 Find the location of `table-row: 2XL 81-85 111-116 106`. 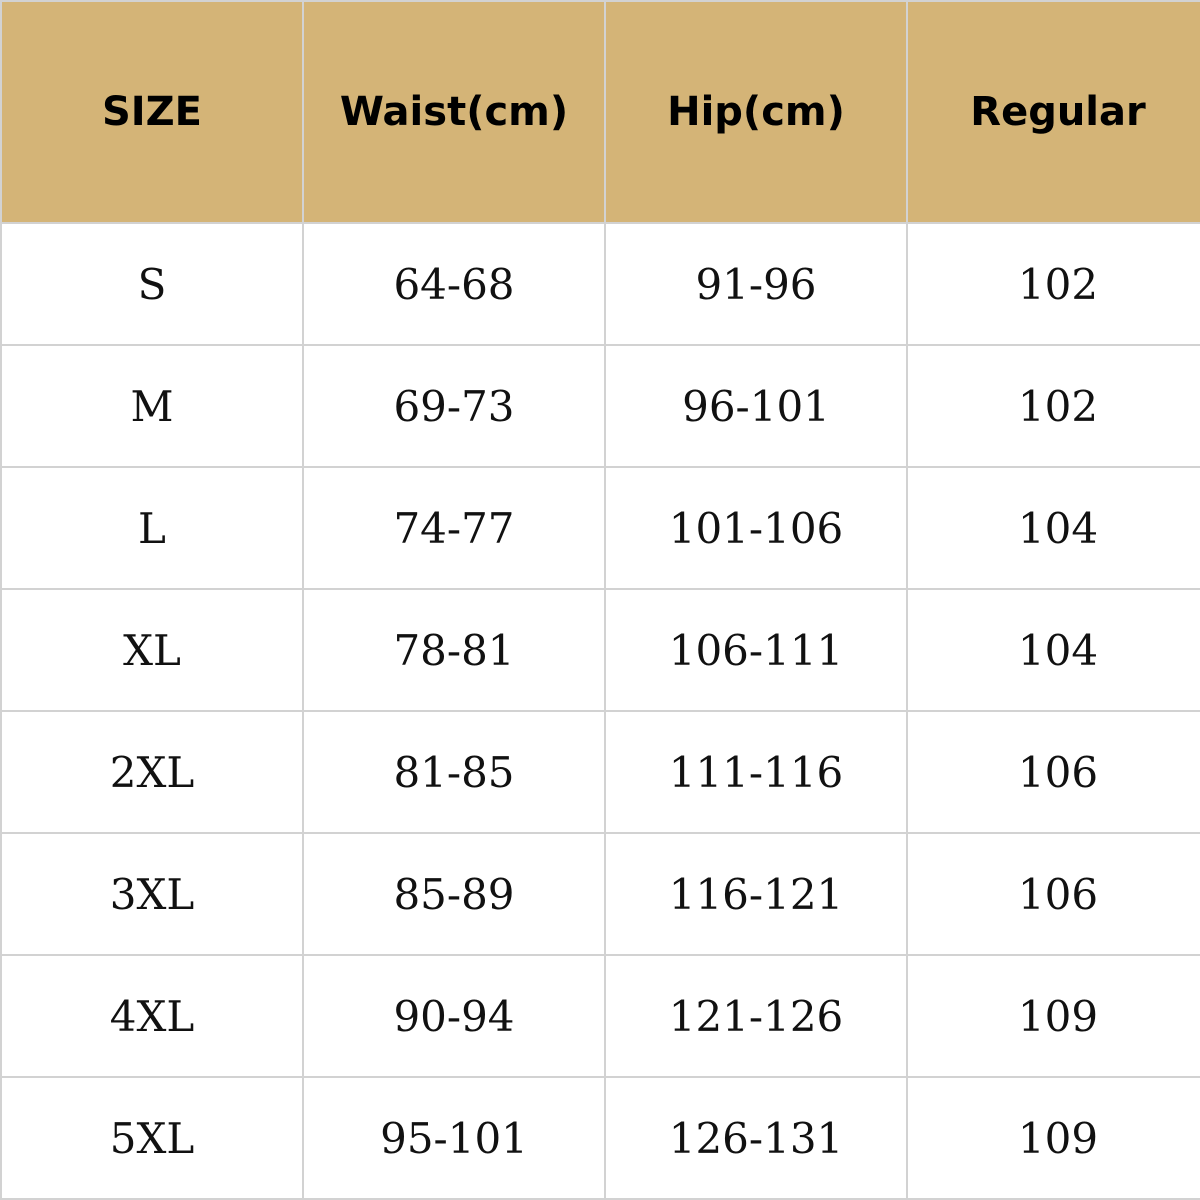

table-row: 2XL 81-85 111-116 106 is located at coordinates (600, 772).